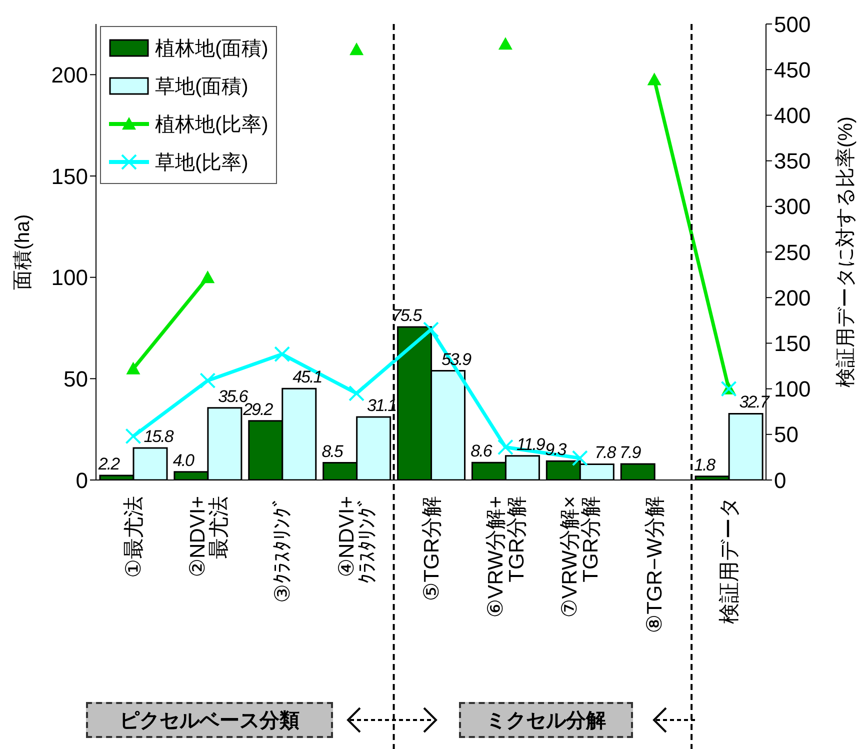 The height and width of the screenshot is (749, 865). I want to click on x-tick-label: ⑥VRW分解+ TGR分解, so click(506, 557).